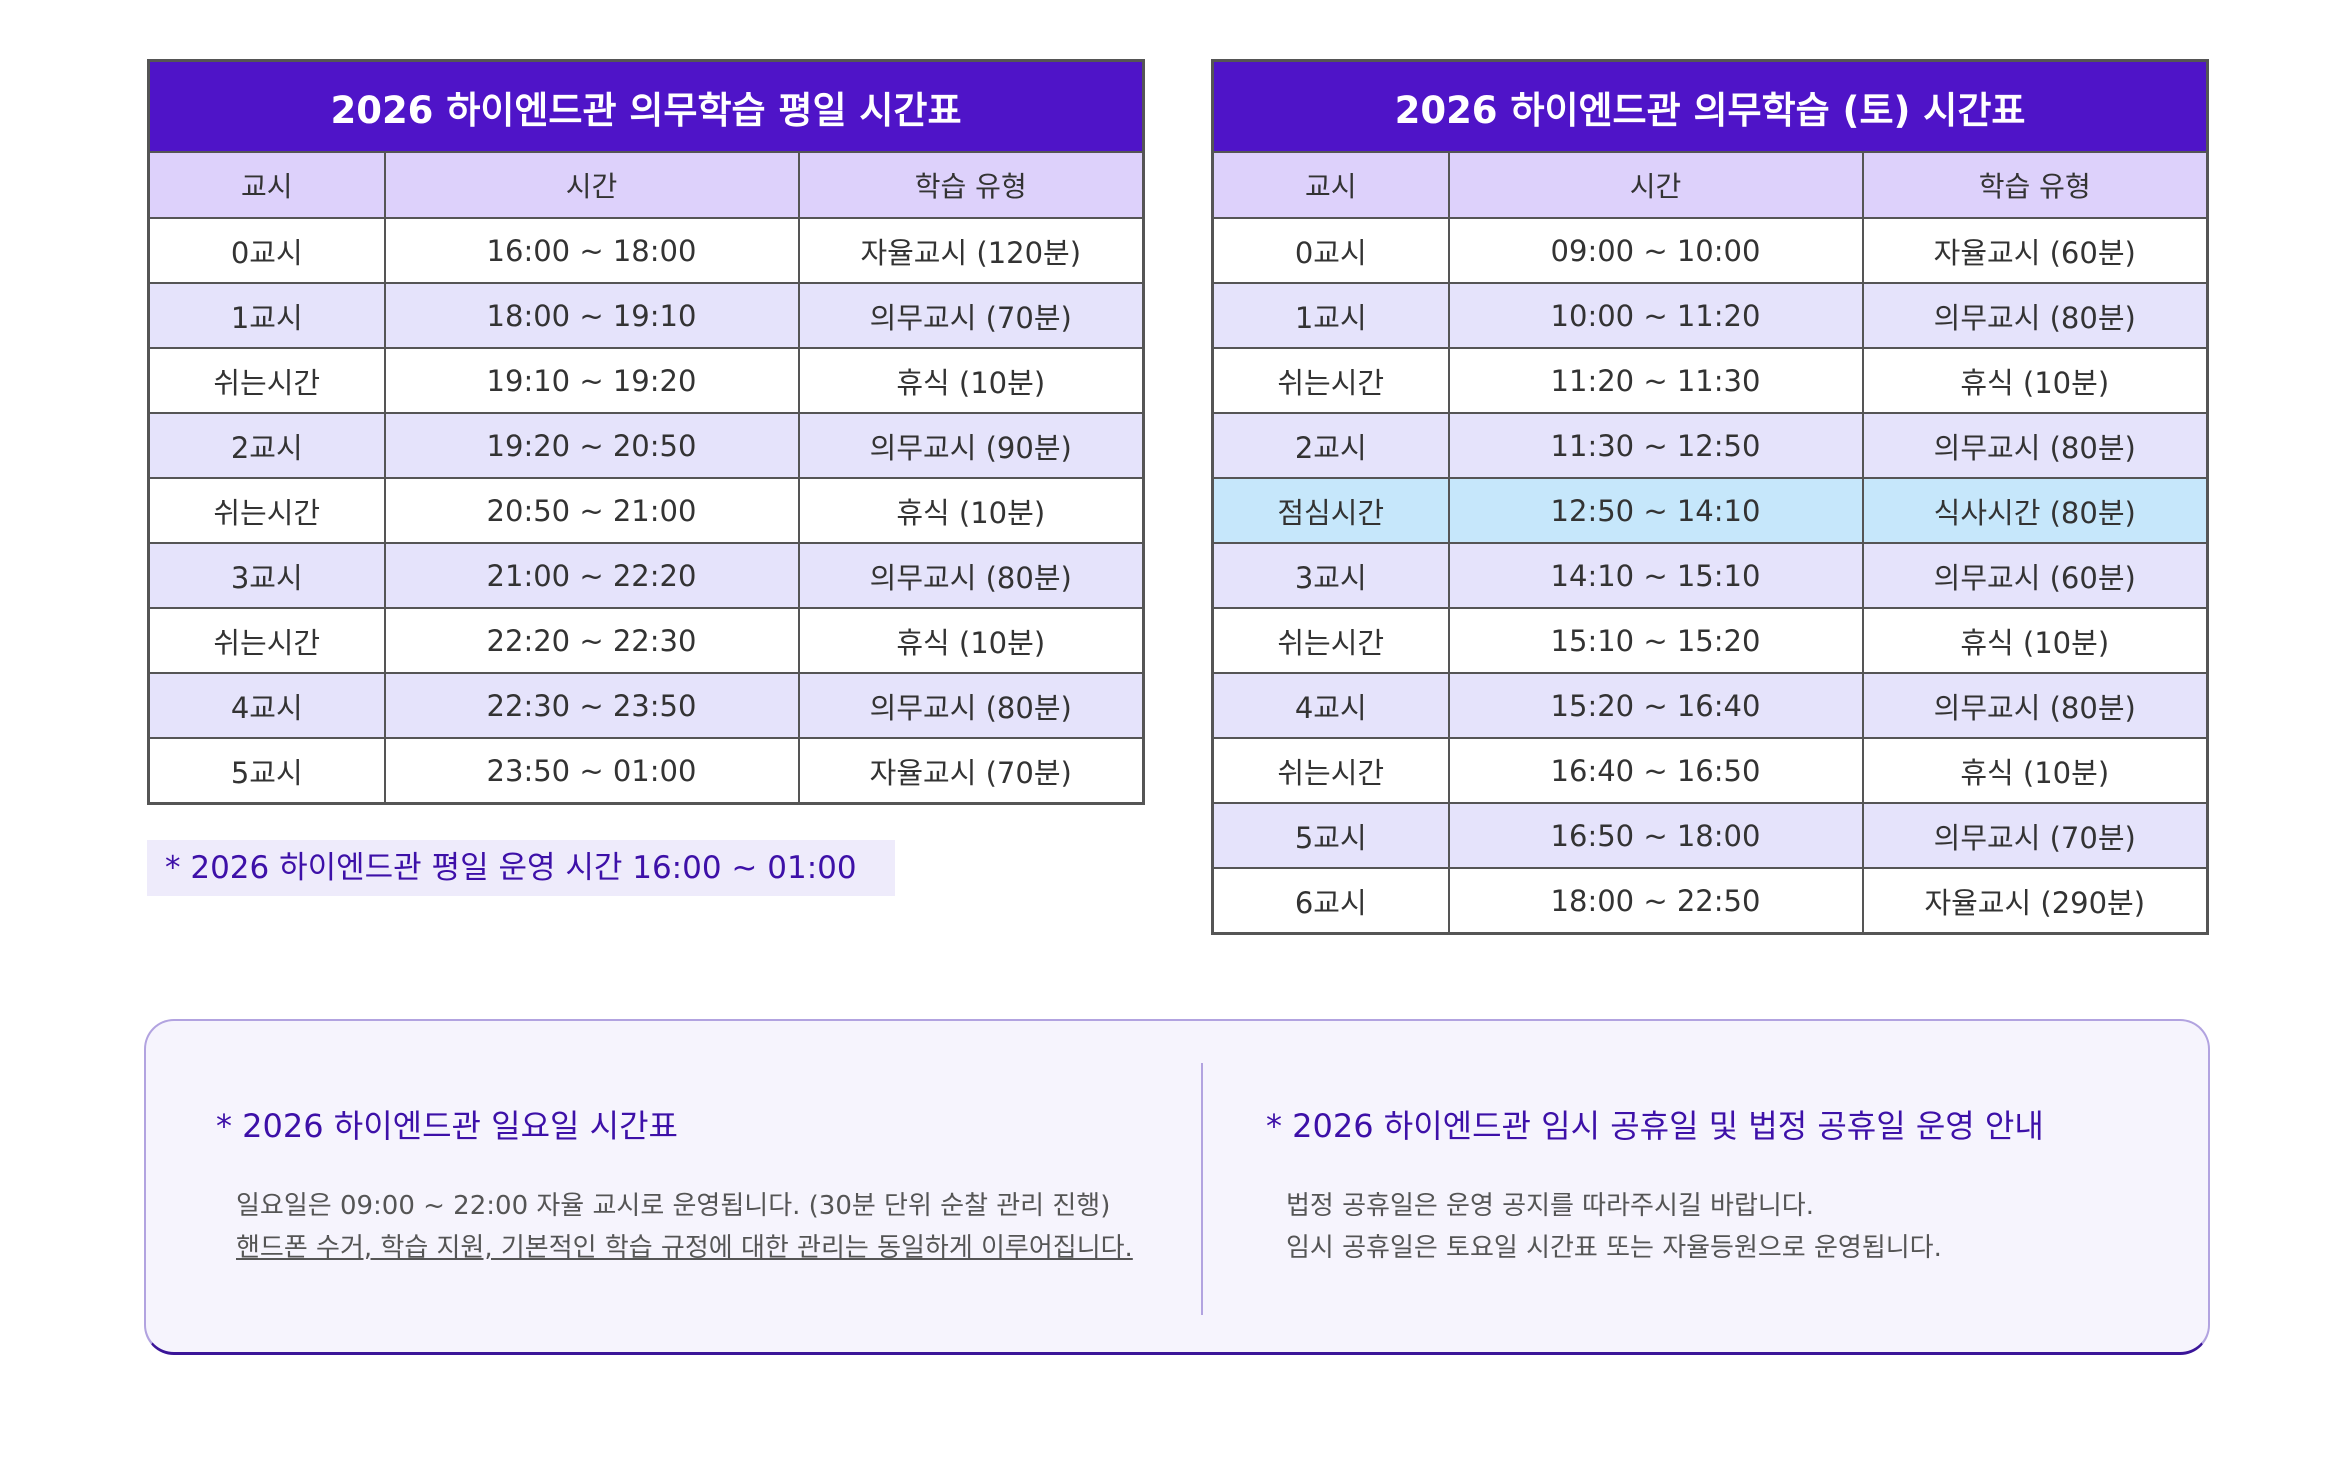 This screenshot has height=1468, width=2339. Describe the element at coordinates (2035, 575) in the screenshot. I see `type-cell: 의무교시 (60분)` at that location.